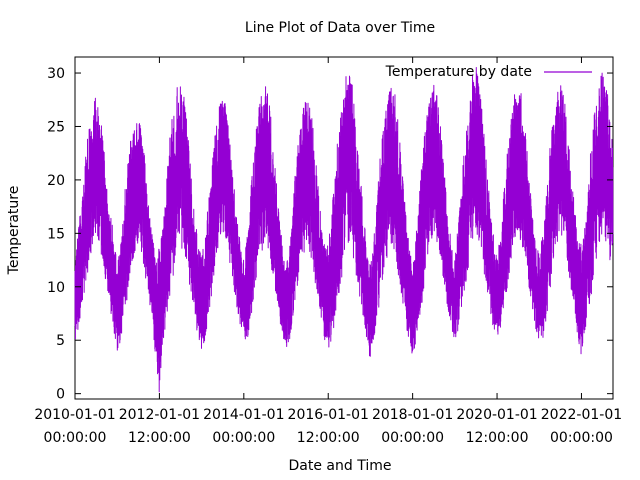  I want to click on y-tick-label: 25, so click(56, 127).